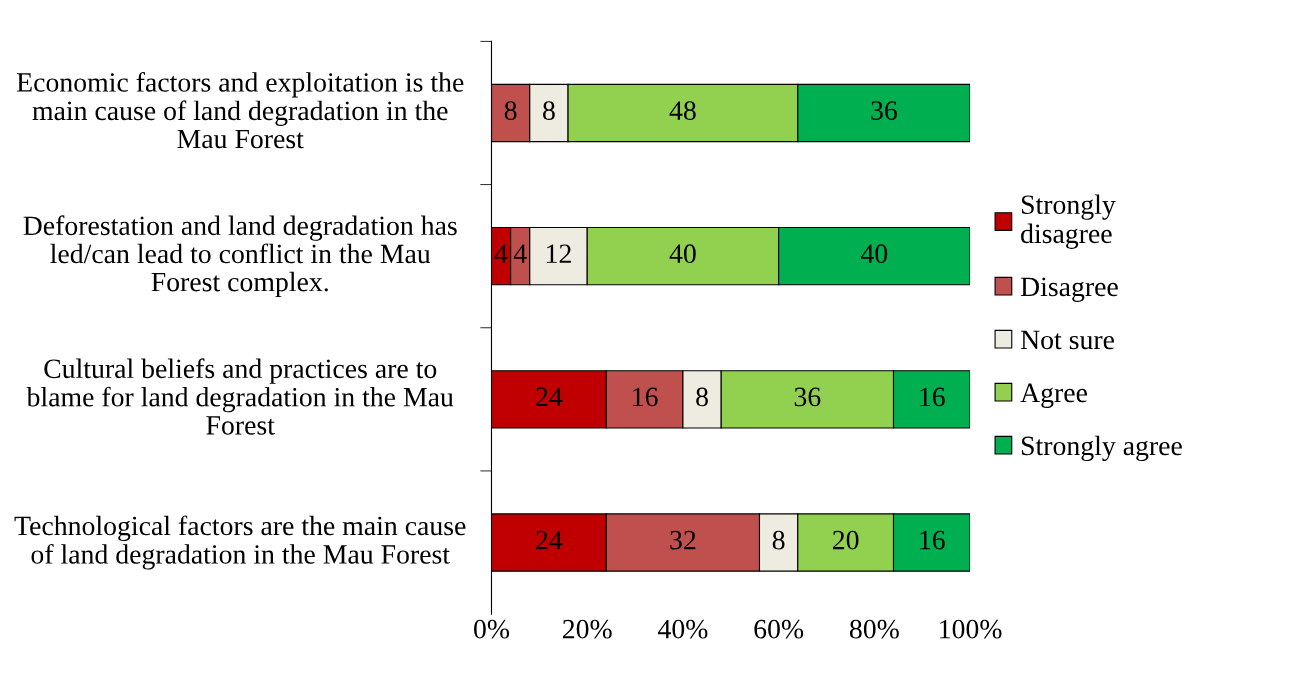 The image size is (1290, 690). I want to click on data-label: 12, so click(559, 253).